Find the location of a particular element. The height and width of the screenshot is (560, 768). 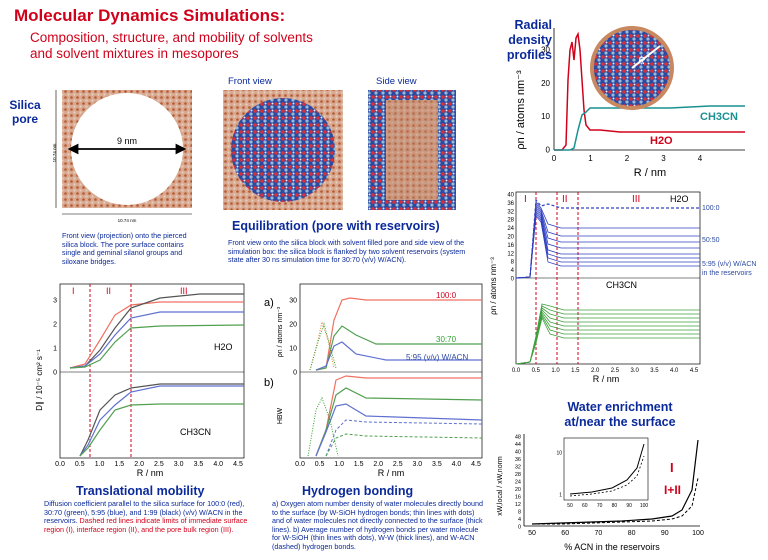

side-view-figure is located at coordinates (412, 150).